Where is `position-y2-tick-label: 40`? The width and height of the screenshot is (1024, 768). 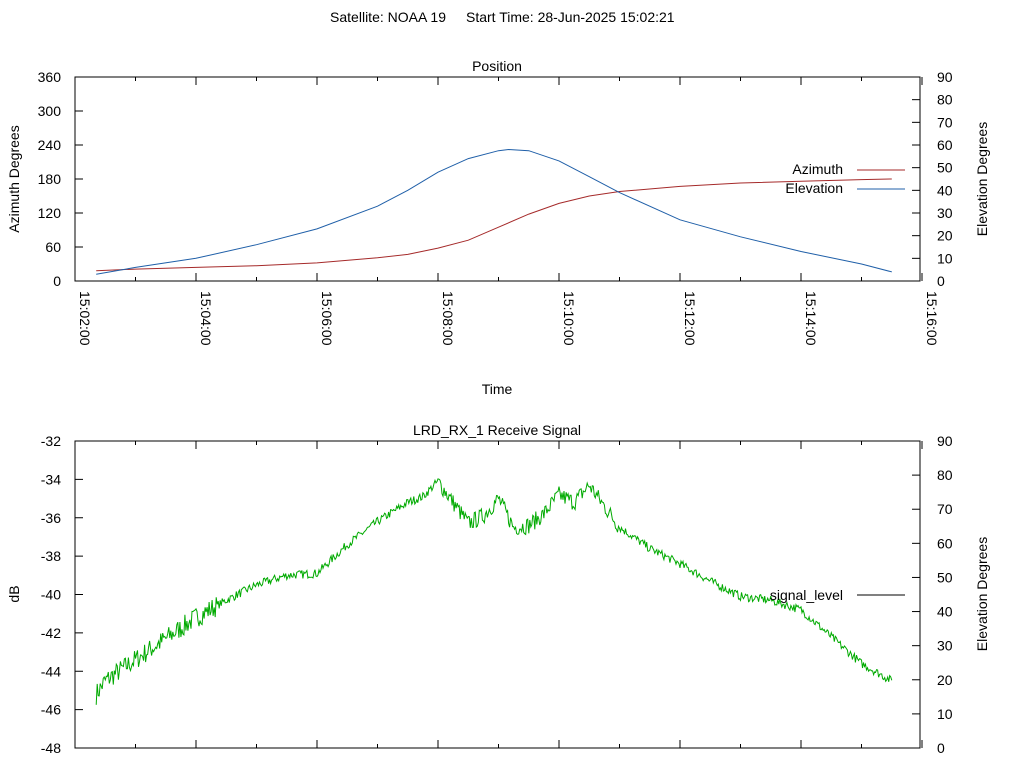
position-y2-tick-label: 40 is located at coordinates (945, 190).